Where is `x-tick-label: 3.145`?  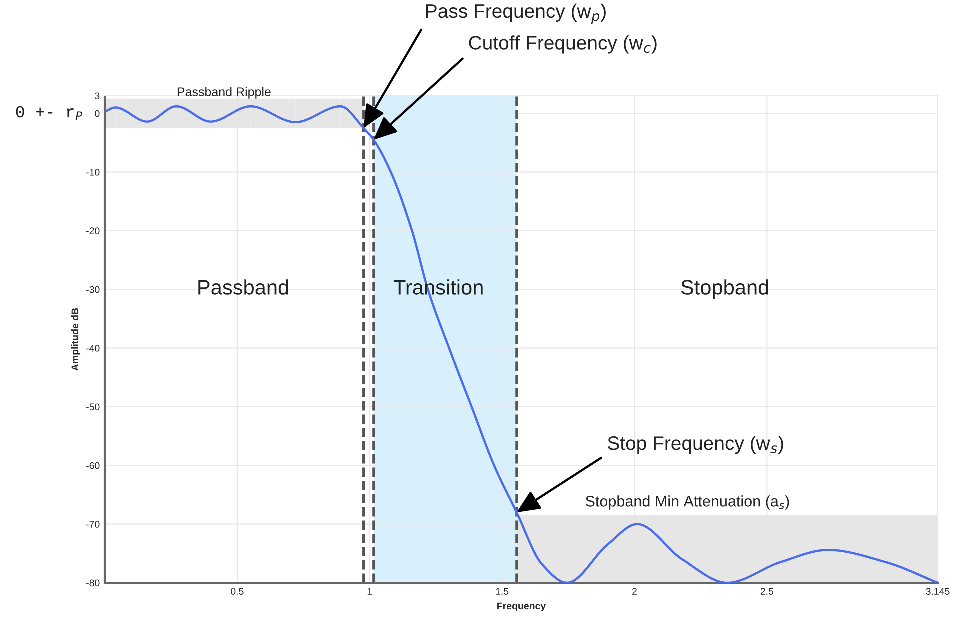
x-tick-label: 3.145 is located at coordinates (938, 591).